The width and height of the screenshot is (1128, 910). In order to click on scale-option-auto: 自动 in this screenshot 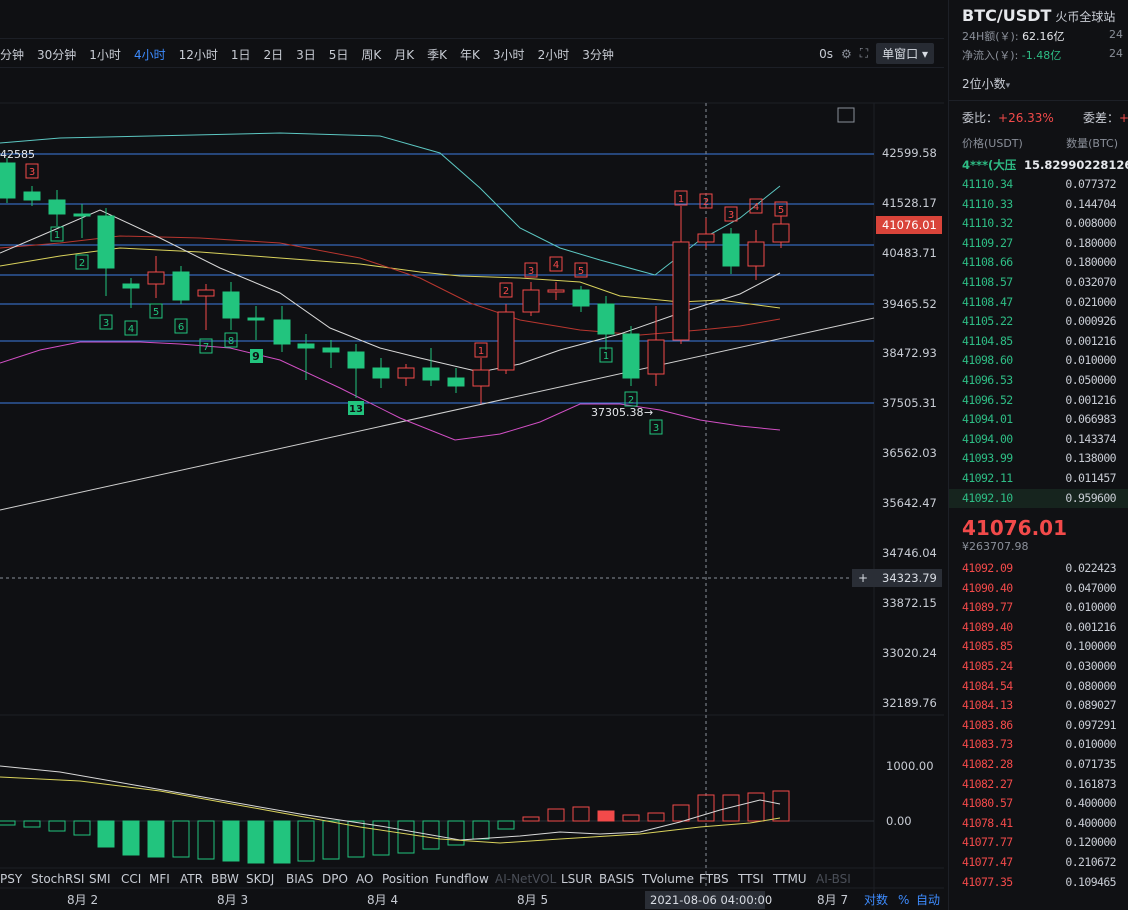, I will do `click(928, 900)`.